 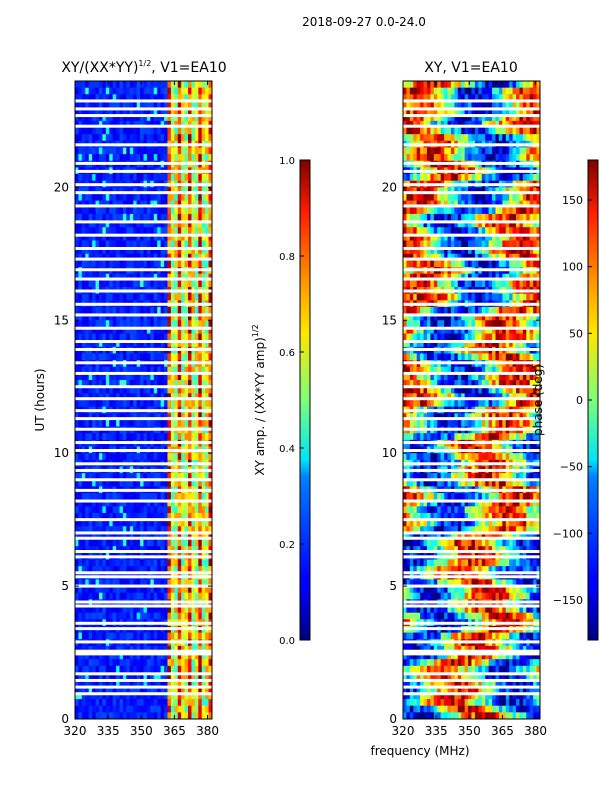 I want to click on flagged-time-row, so click(x=143, y=373).